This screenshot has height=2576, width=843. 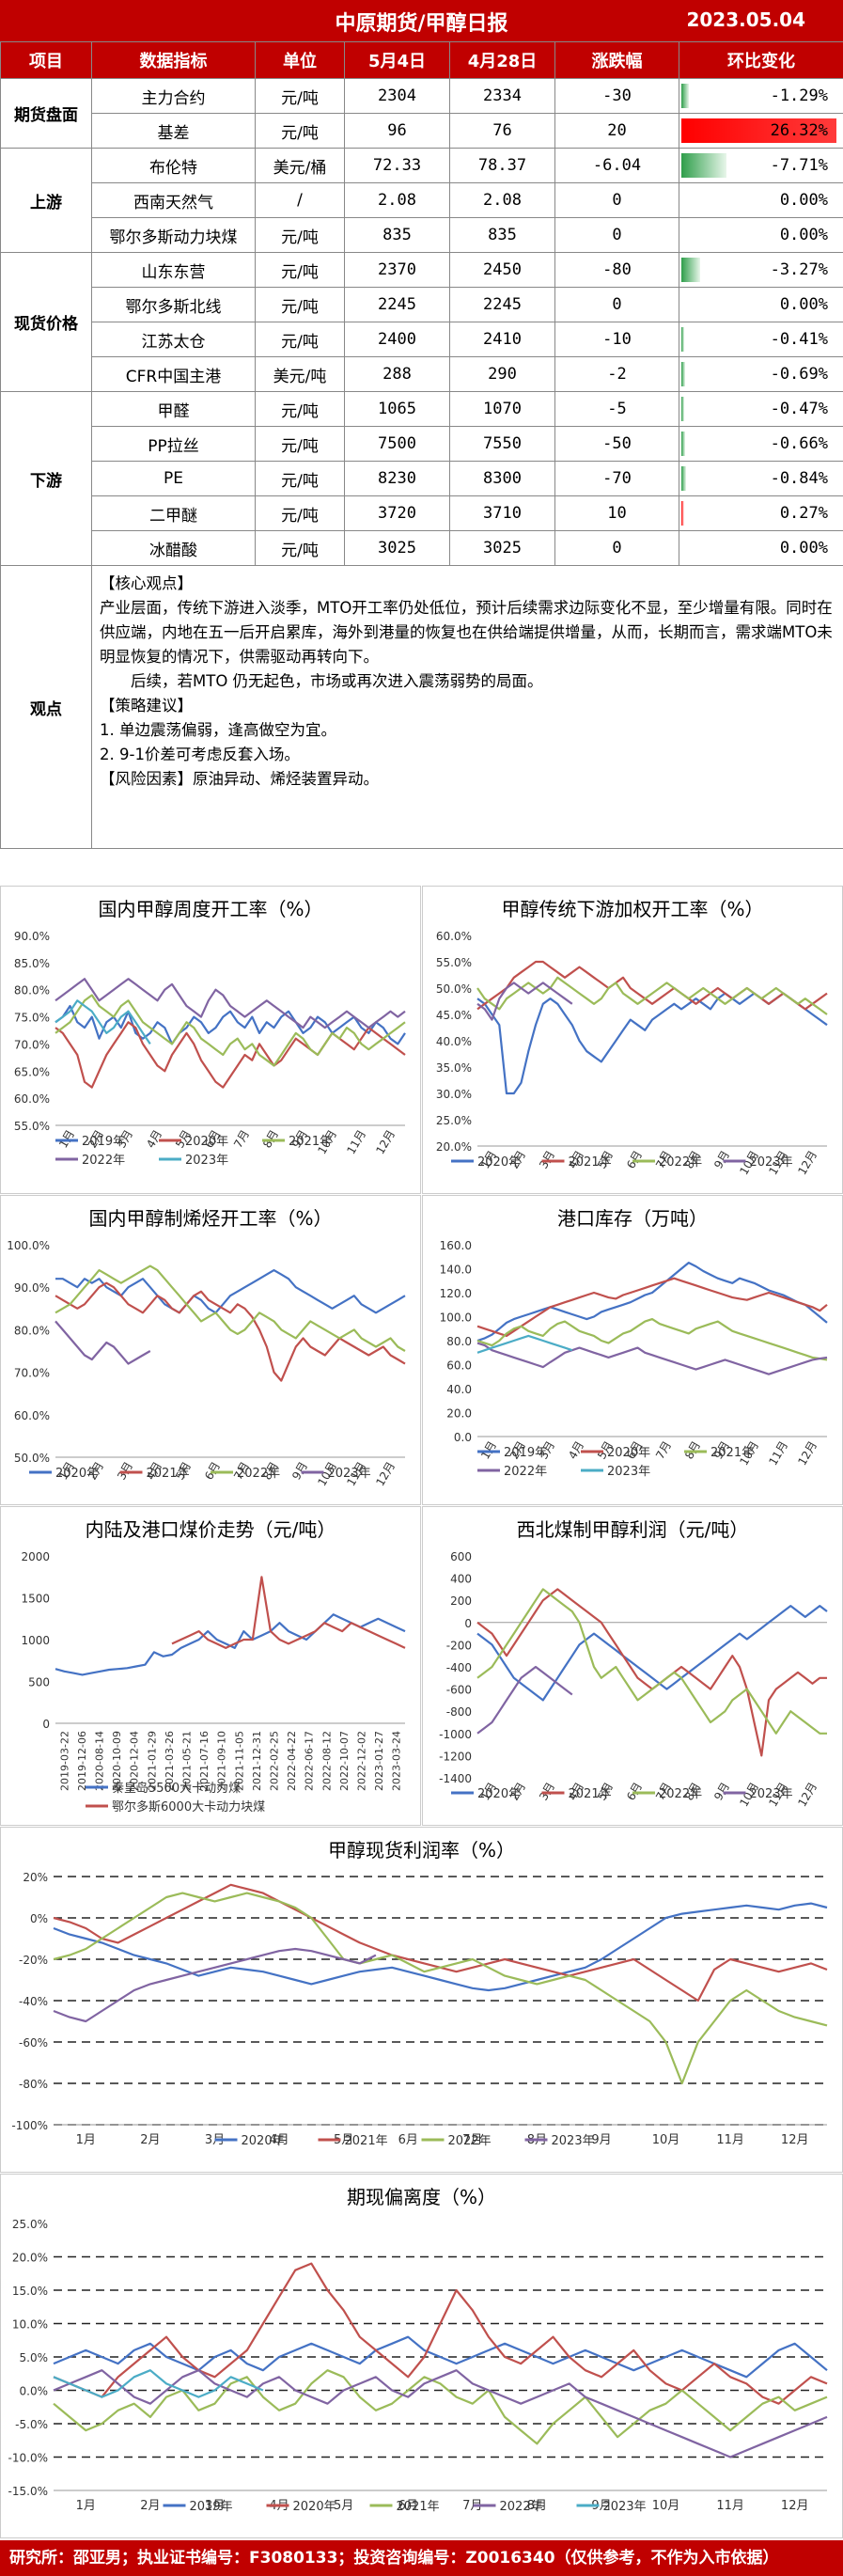 I want to click on y-tick-label: 25.0%, so click(x=454, y=1121).